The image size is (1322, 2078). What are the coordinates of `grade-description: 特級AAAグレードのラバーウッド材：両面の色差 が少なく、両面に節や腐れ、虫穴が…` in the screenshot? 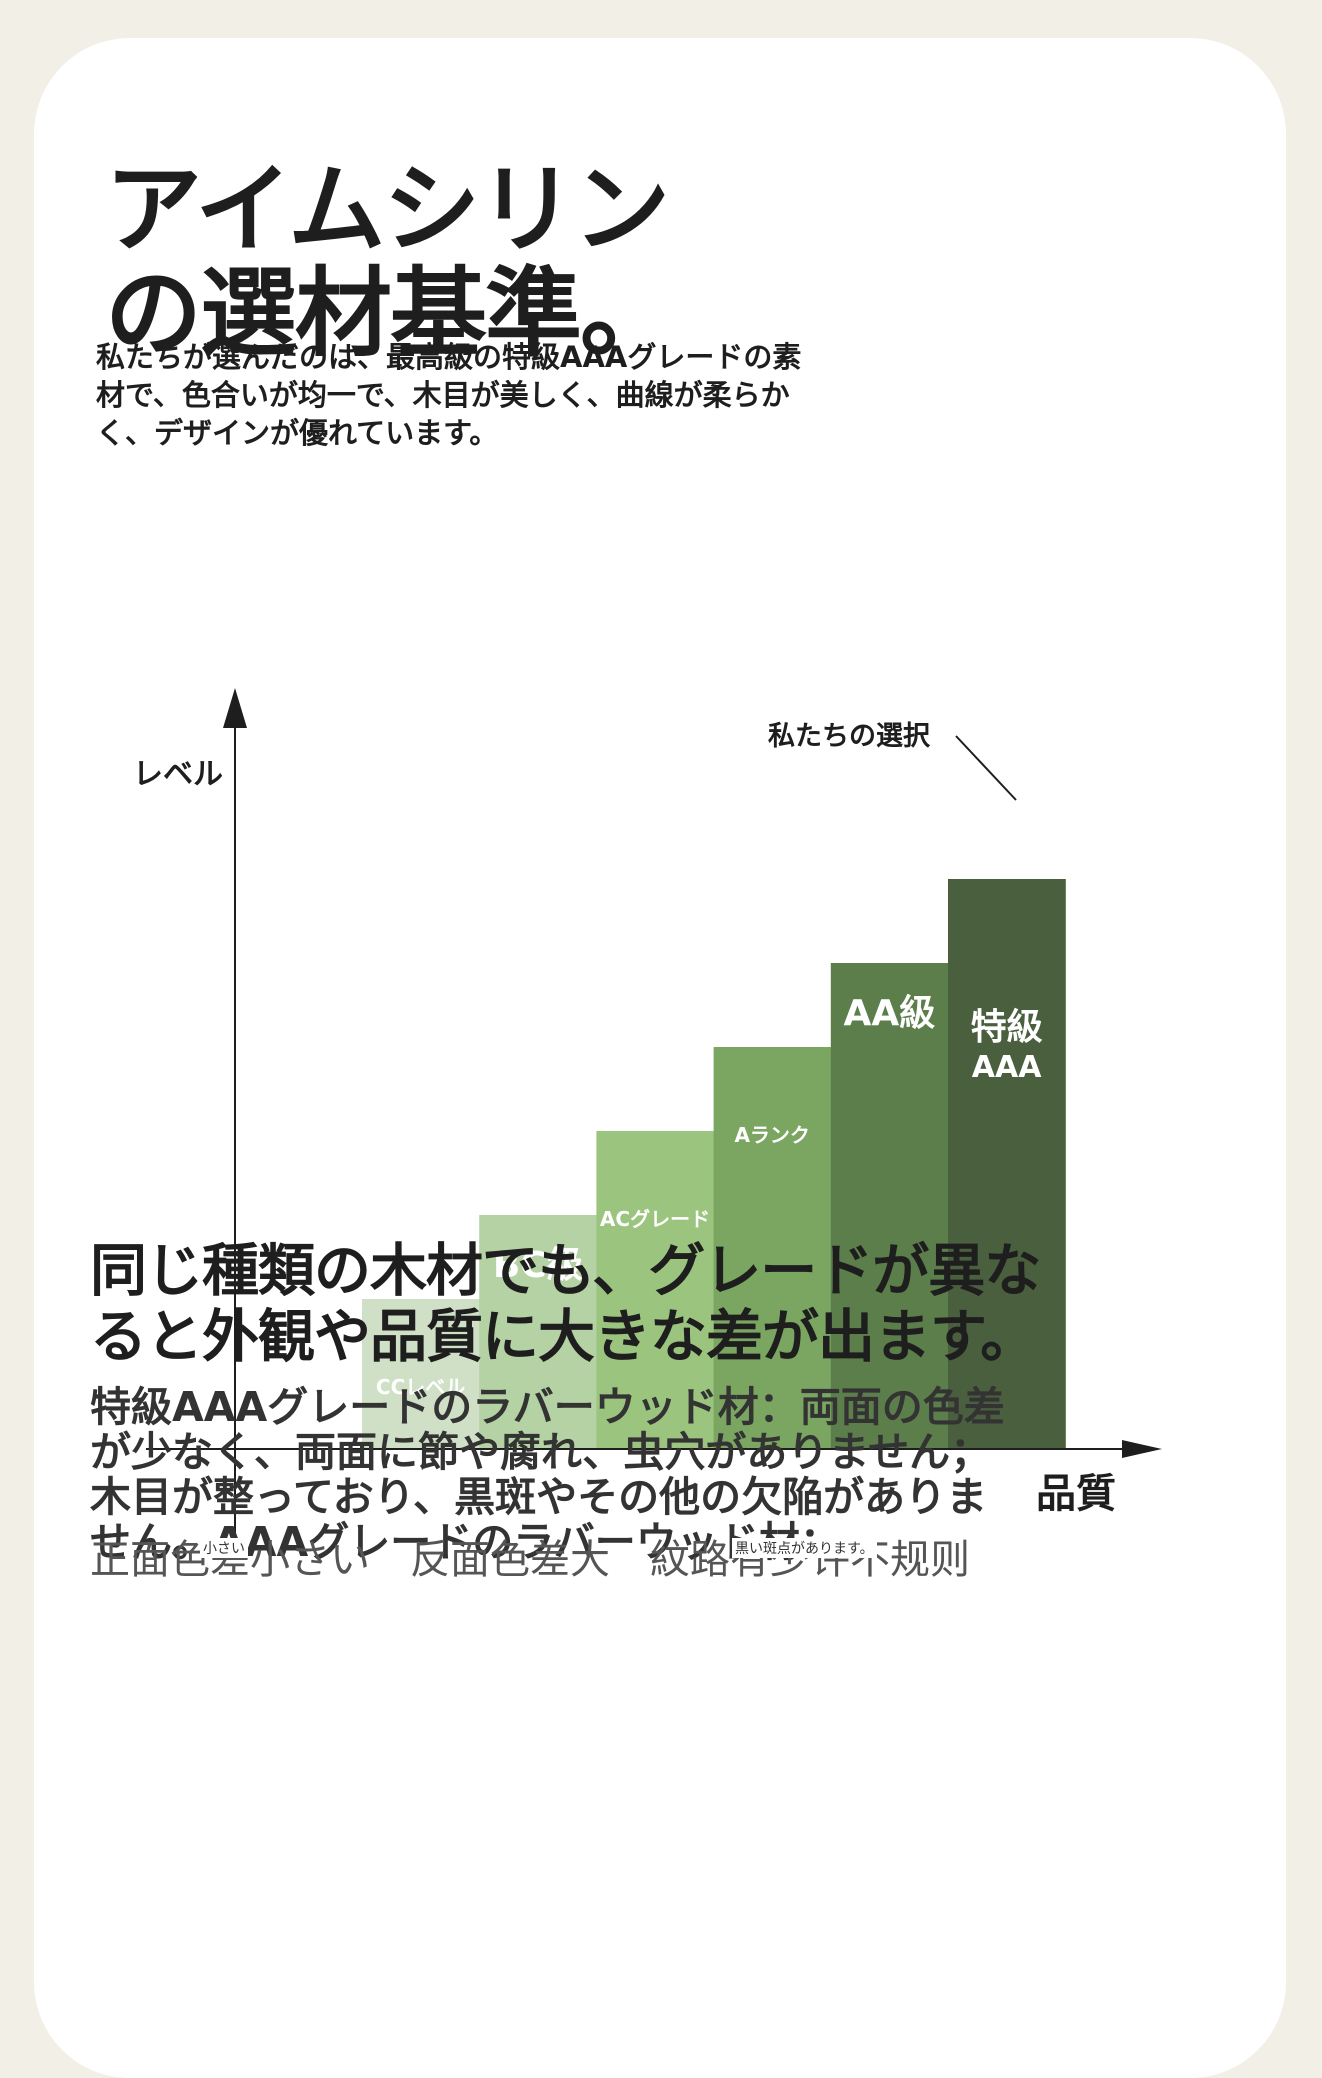 It's located at (700, 1475).